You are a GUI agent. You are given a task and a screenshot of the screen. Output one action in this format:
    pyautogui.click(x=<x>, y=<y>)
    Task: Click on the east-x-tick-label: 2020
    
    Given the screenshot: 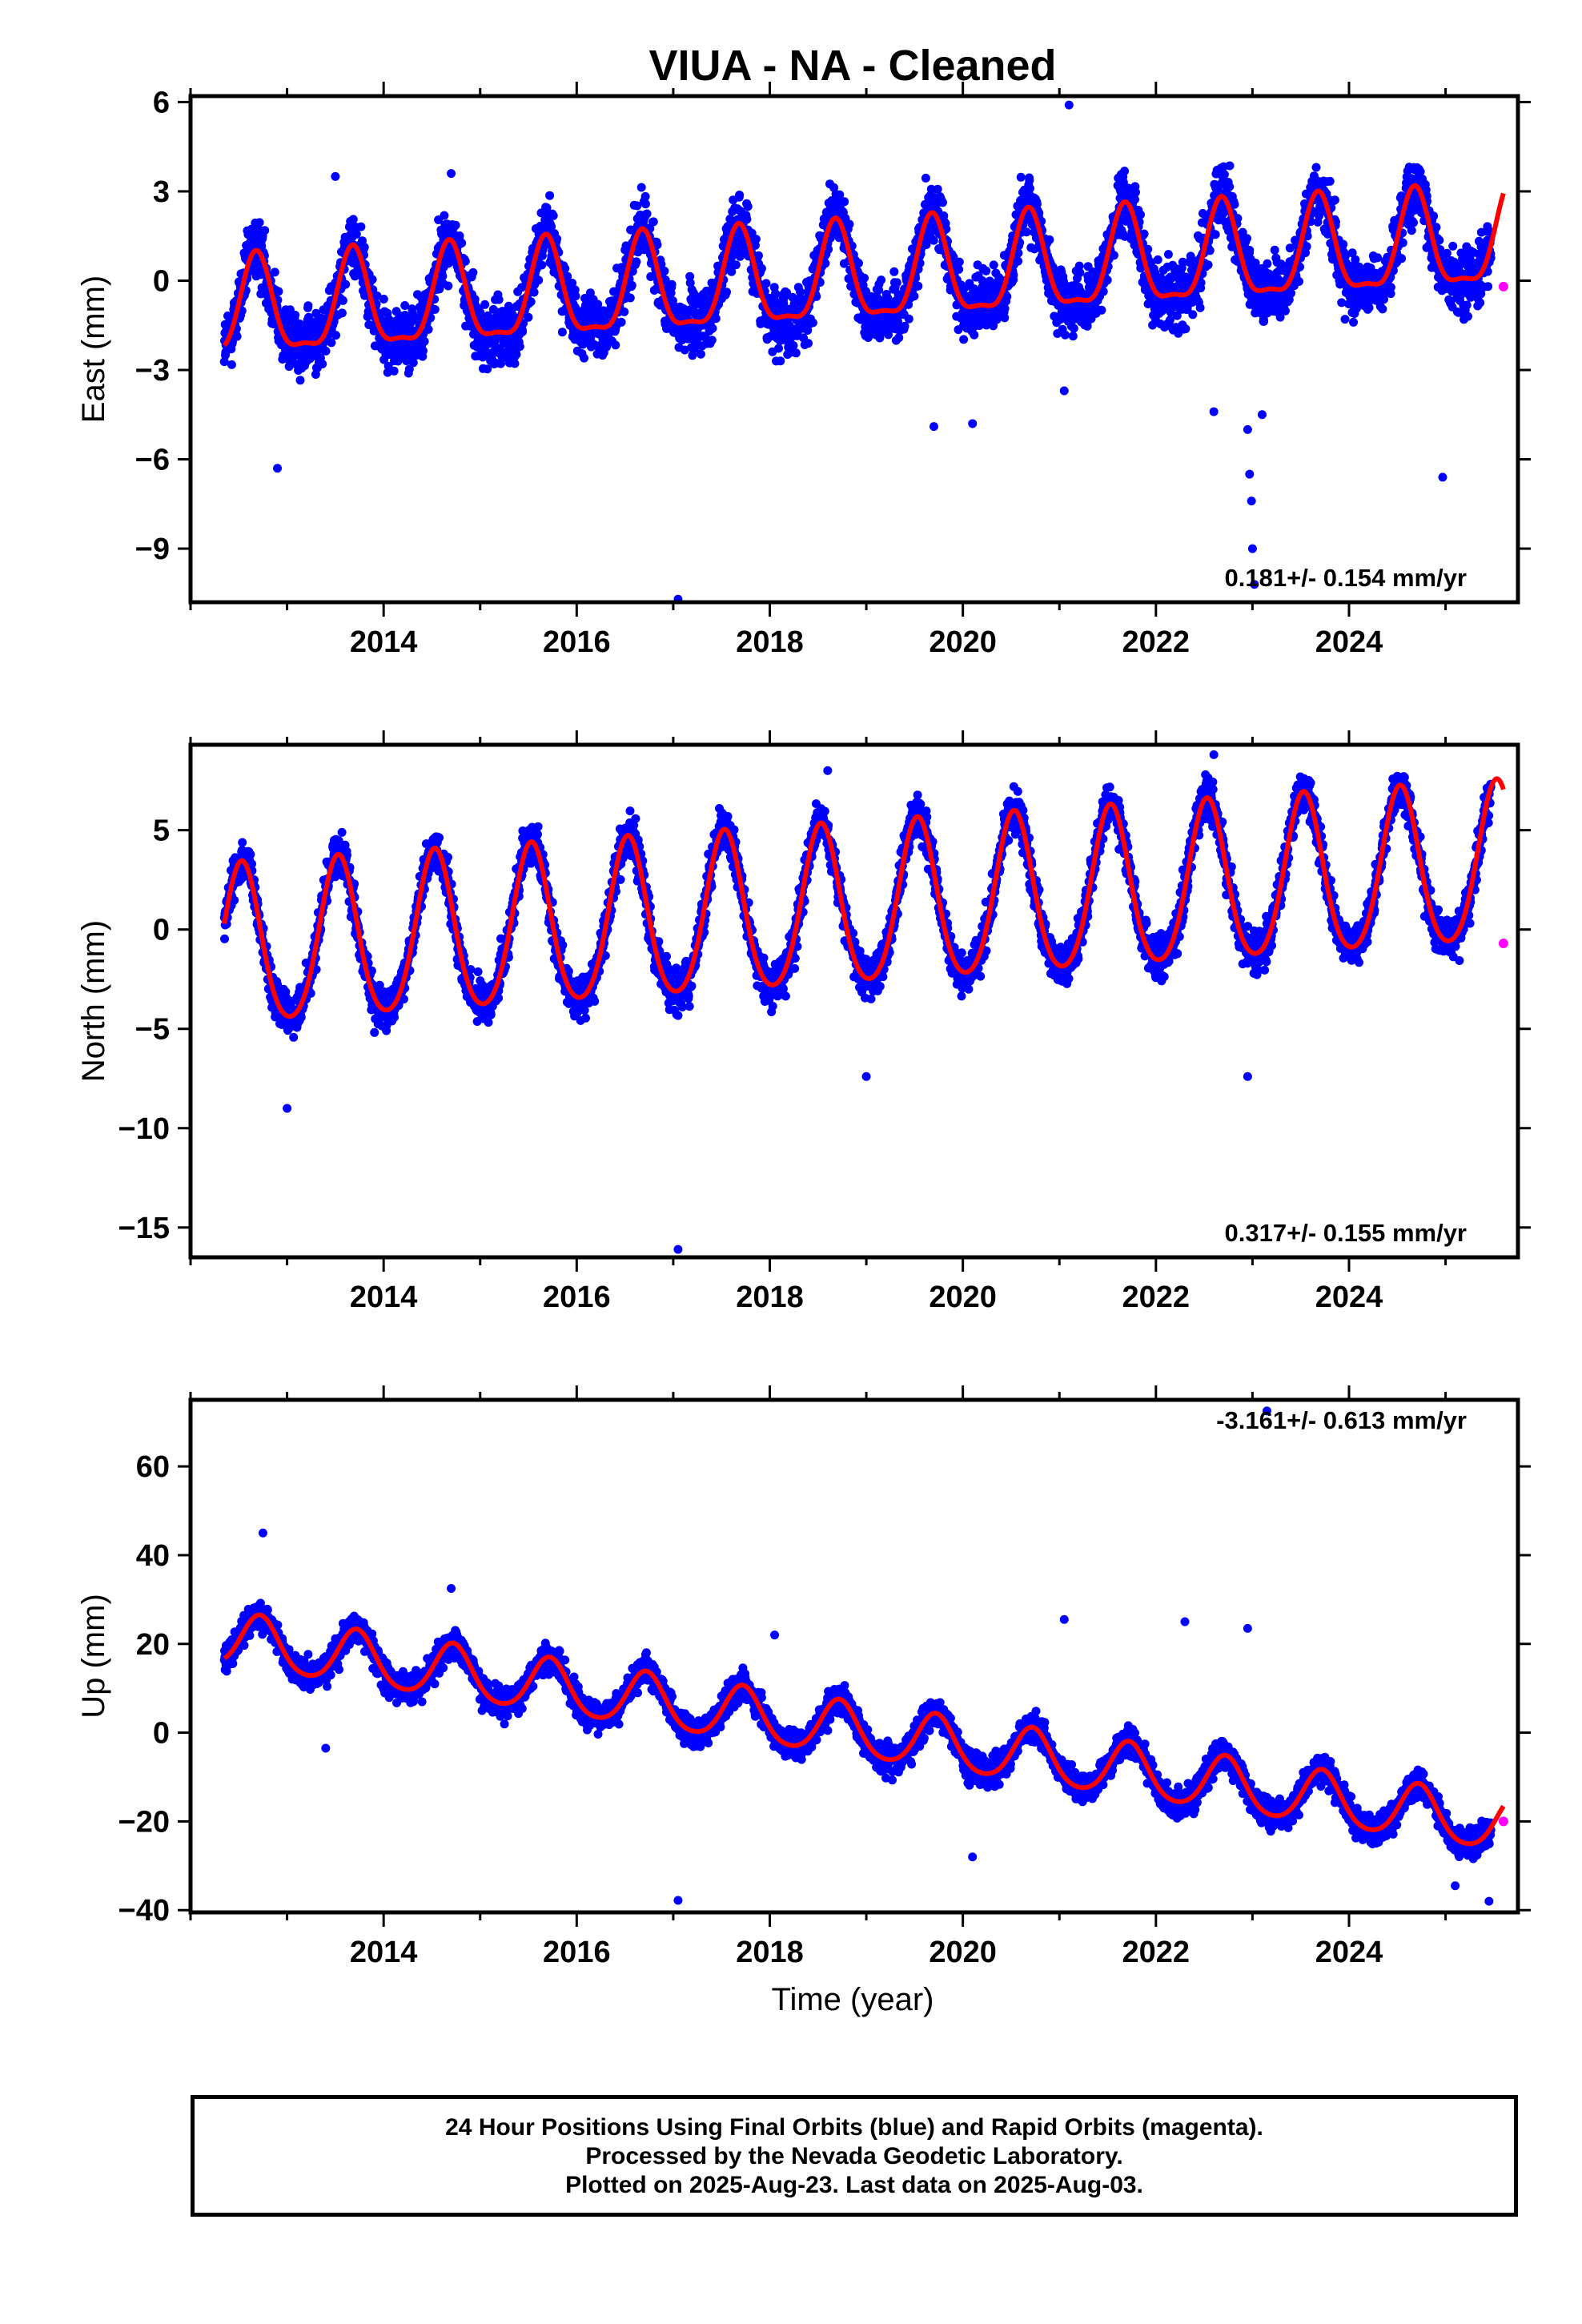 What is the action you would take?
    pyautogui.click(x=963, y=642)
    